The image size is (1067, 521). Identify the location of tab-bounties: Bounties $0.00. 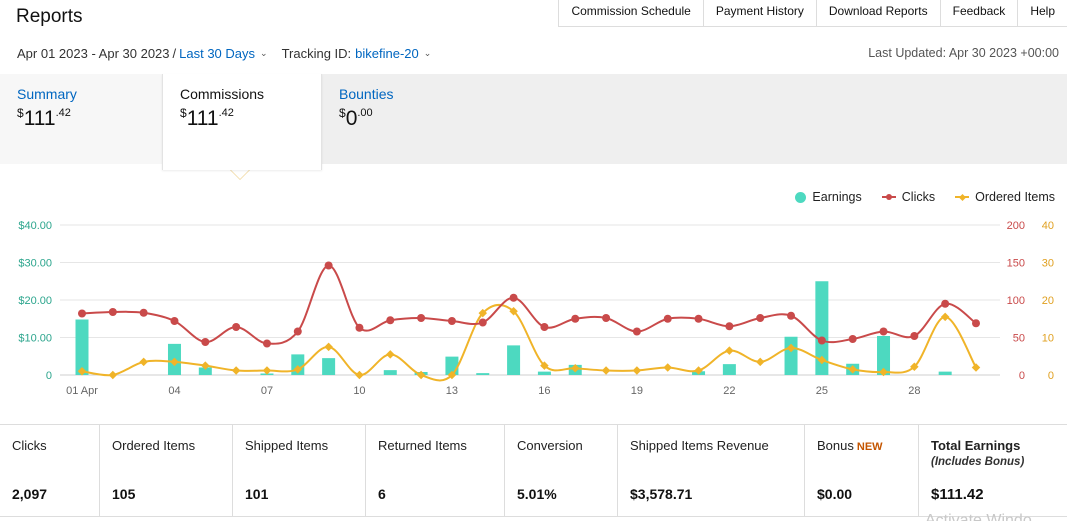
(402, 119).